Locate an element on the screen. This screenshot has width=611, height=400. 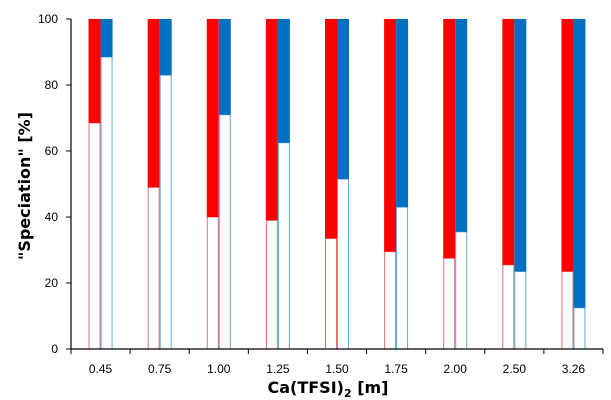
bar-red-lower-1.25 is located at coordinates (271, 284).